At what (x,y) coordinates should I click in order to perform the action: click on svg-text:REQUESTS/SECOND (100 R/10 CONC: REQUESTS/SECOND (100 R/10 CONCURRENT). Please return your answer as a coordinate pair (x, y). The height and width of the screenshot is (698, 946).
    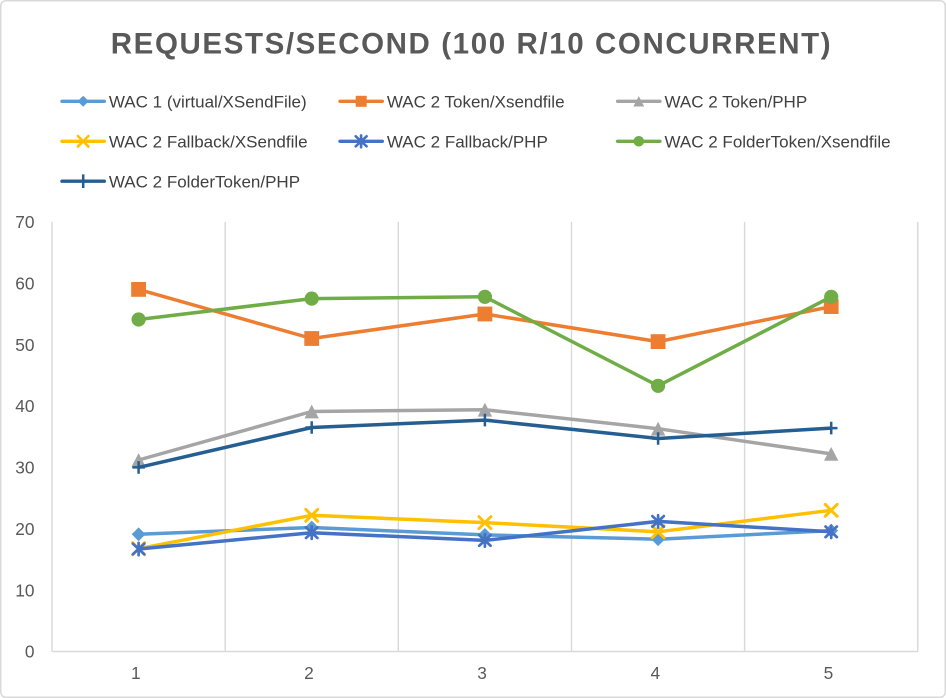
    Looking at the image, I should click on (471, 44).